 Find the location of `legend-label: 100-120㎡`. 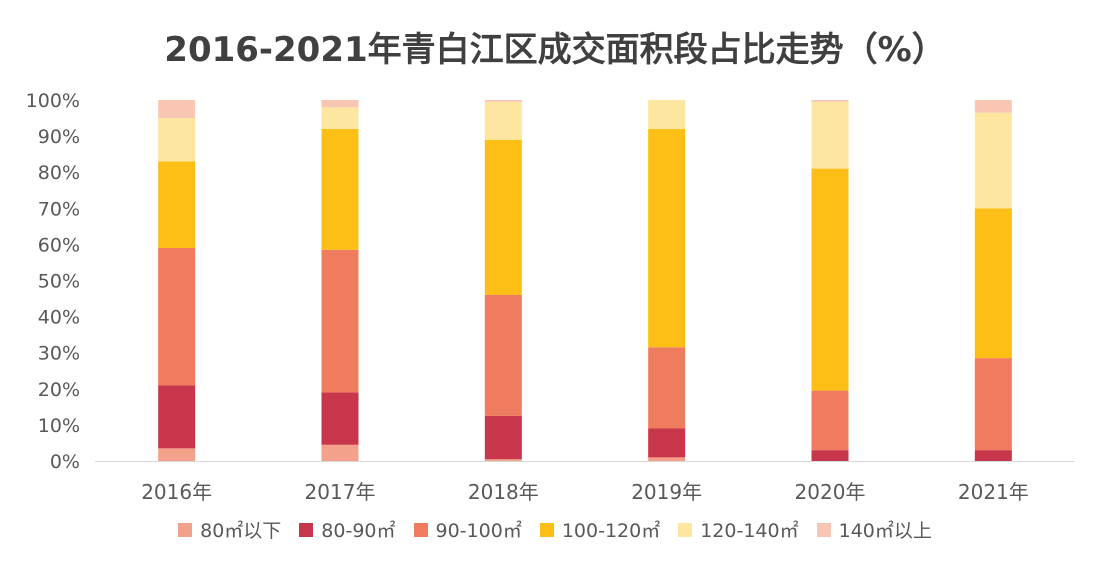

legend-label: 100-120㎡ is located at coordinates (611, 531).